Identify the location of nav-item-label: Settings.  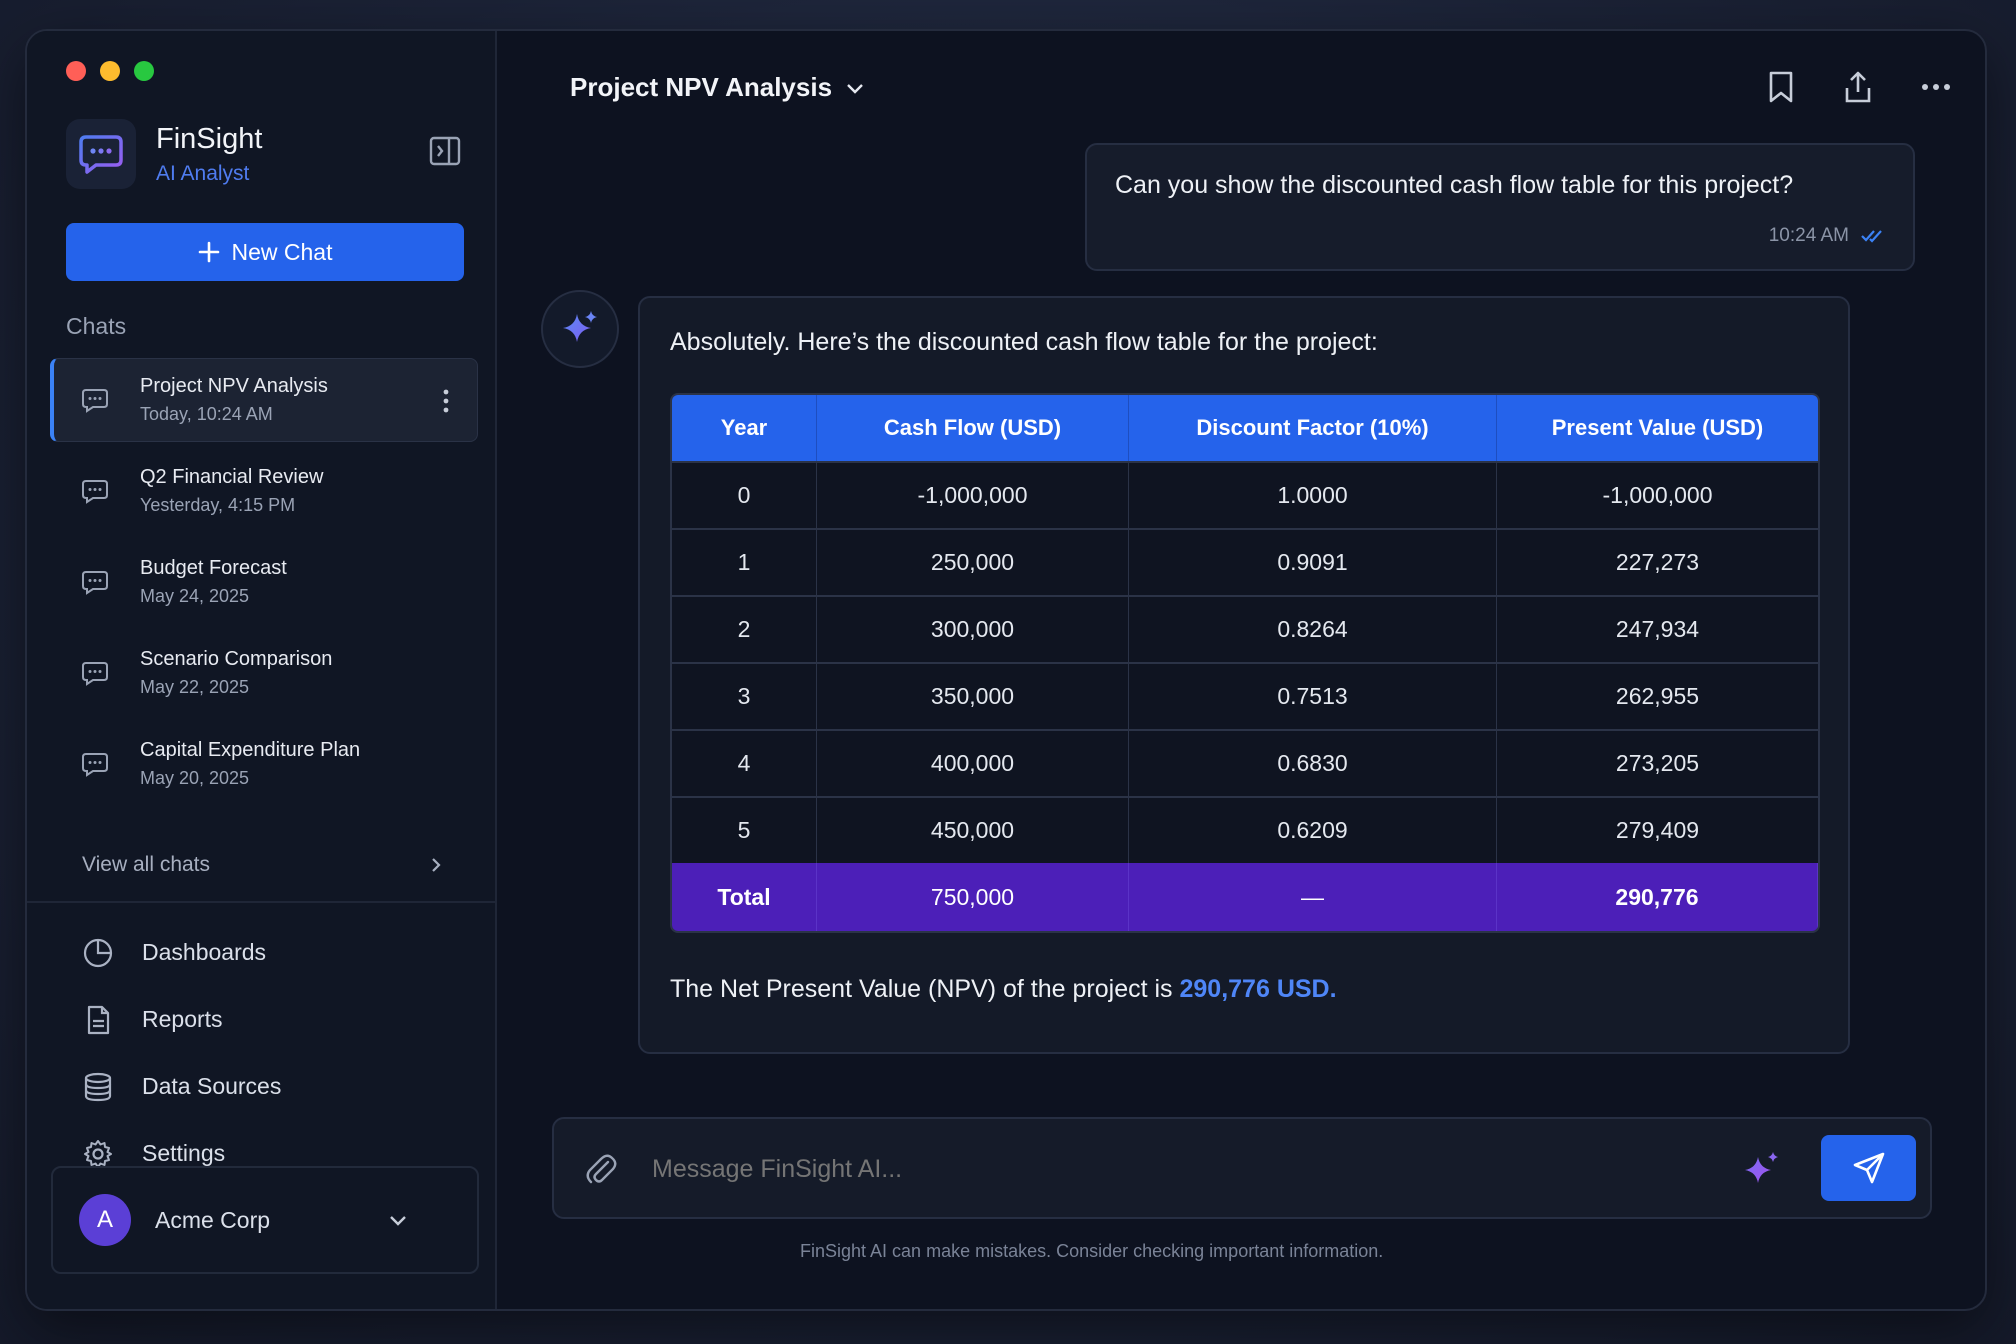
(184, 1153).